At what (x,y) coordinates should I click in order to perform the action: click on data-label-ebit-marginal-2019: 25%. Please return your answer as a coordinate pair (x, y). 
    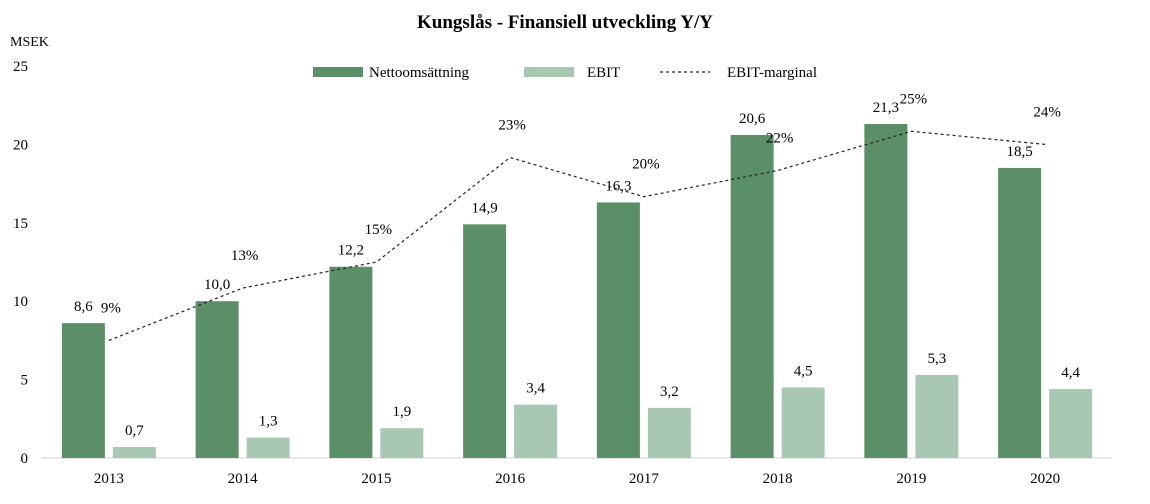
    Looking at the image, I should click on (914, 99).